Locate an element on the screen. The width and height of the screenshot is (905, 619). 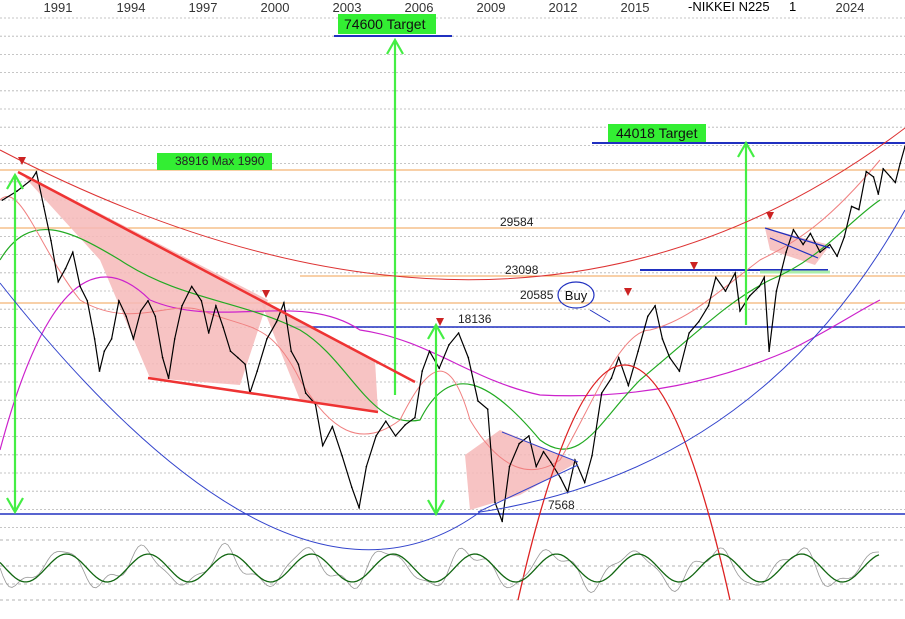
triangle-pattern-fill is located at coordinates (521, 470).